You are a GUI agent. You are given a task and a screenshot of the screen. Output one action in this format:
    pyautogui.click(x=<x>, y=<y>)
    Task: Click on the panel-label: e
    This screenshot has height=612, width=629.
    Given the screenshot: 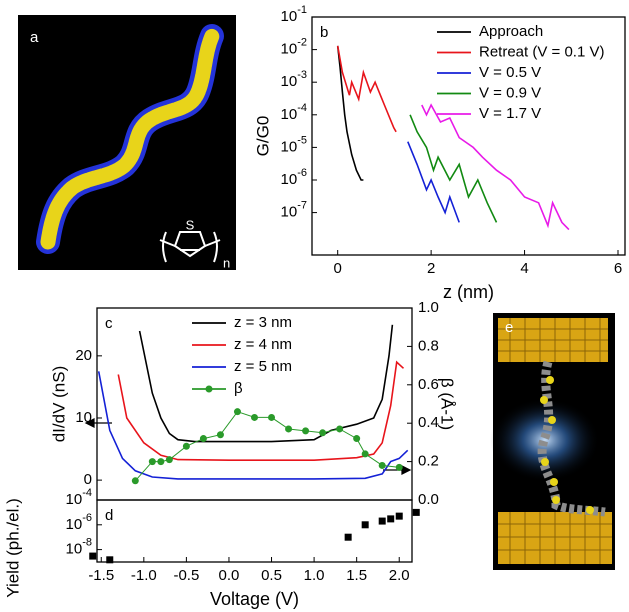 What is the action you would take?
    pyautogui.click(x=509, y=327)
    